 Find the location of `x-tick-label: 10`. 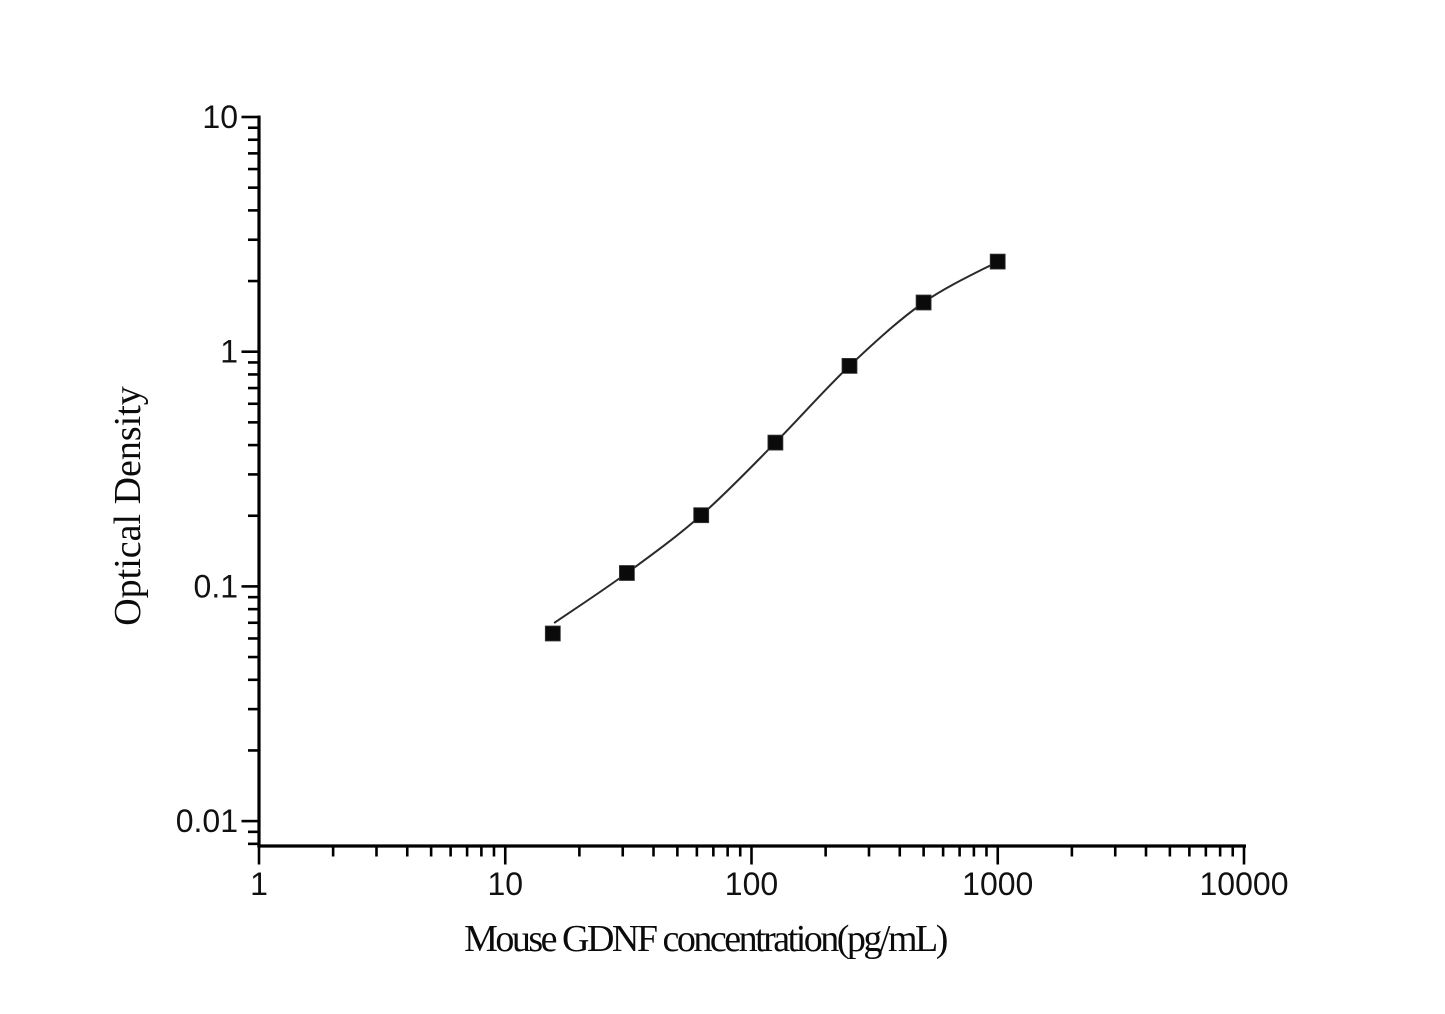

x-tick-label: 10 is located at coordinates (505, 884).